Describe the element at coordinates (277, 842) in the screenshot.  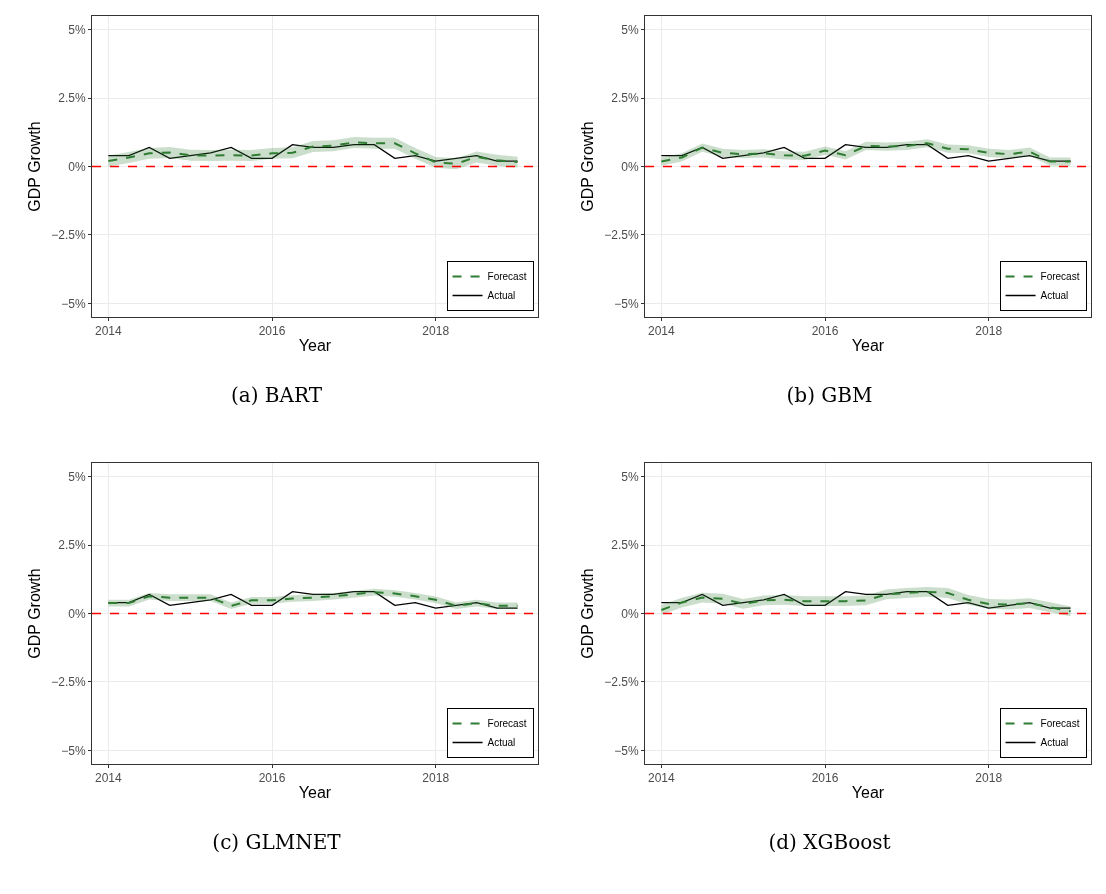
I see `text: (c) GLMNET` at that location.